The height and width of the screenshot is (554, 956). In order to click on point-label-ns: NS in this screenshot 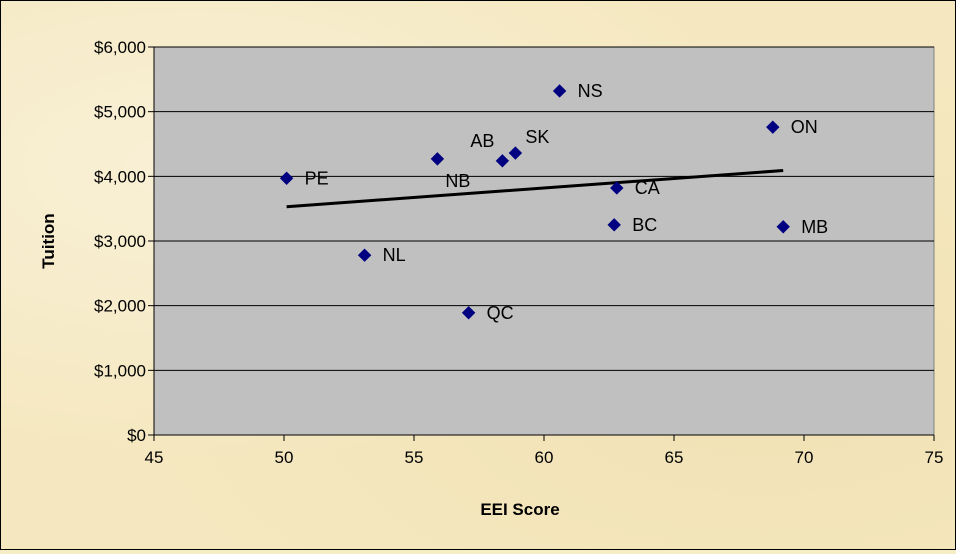, I will do `click(590, 91)`.